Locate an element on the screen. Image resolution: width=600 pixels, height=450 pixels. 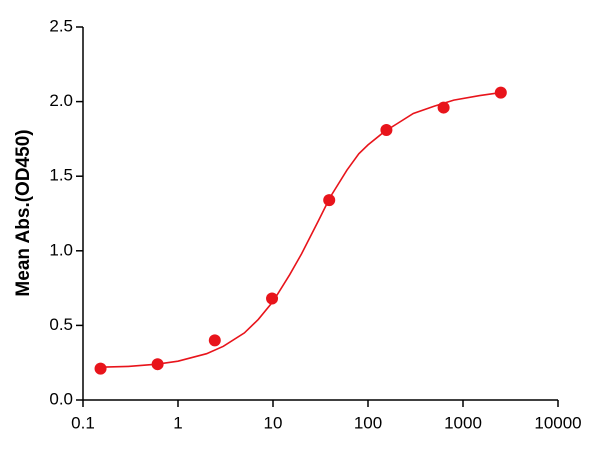
y-tick-label: 0.0 is located at coordinates (61, 398).